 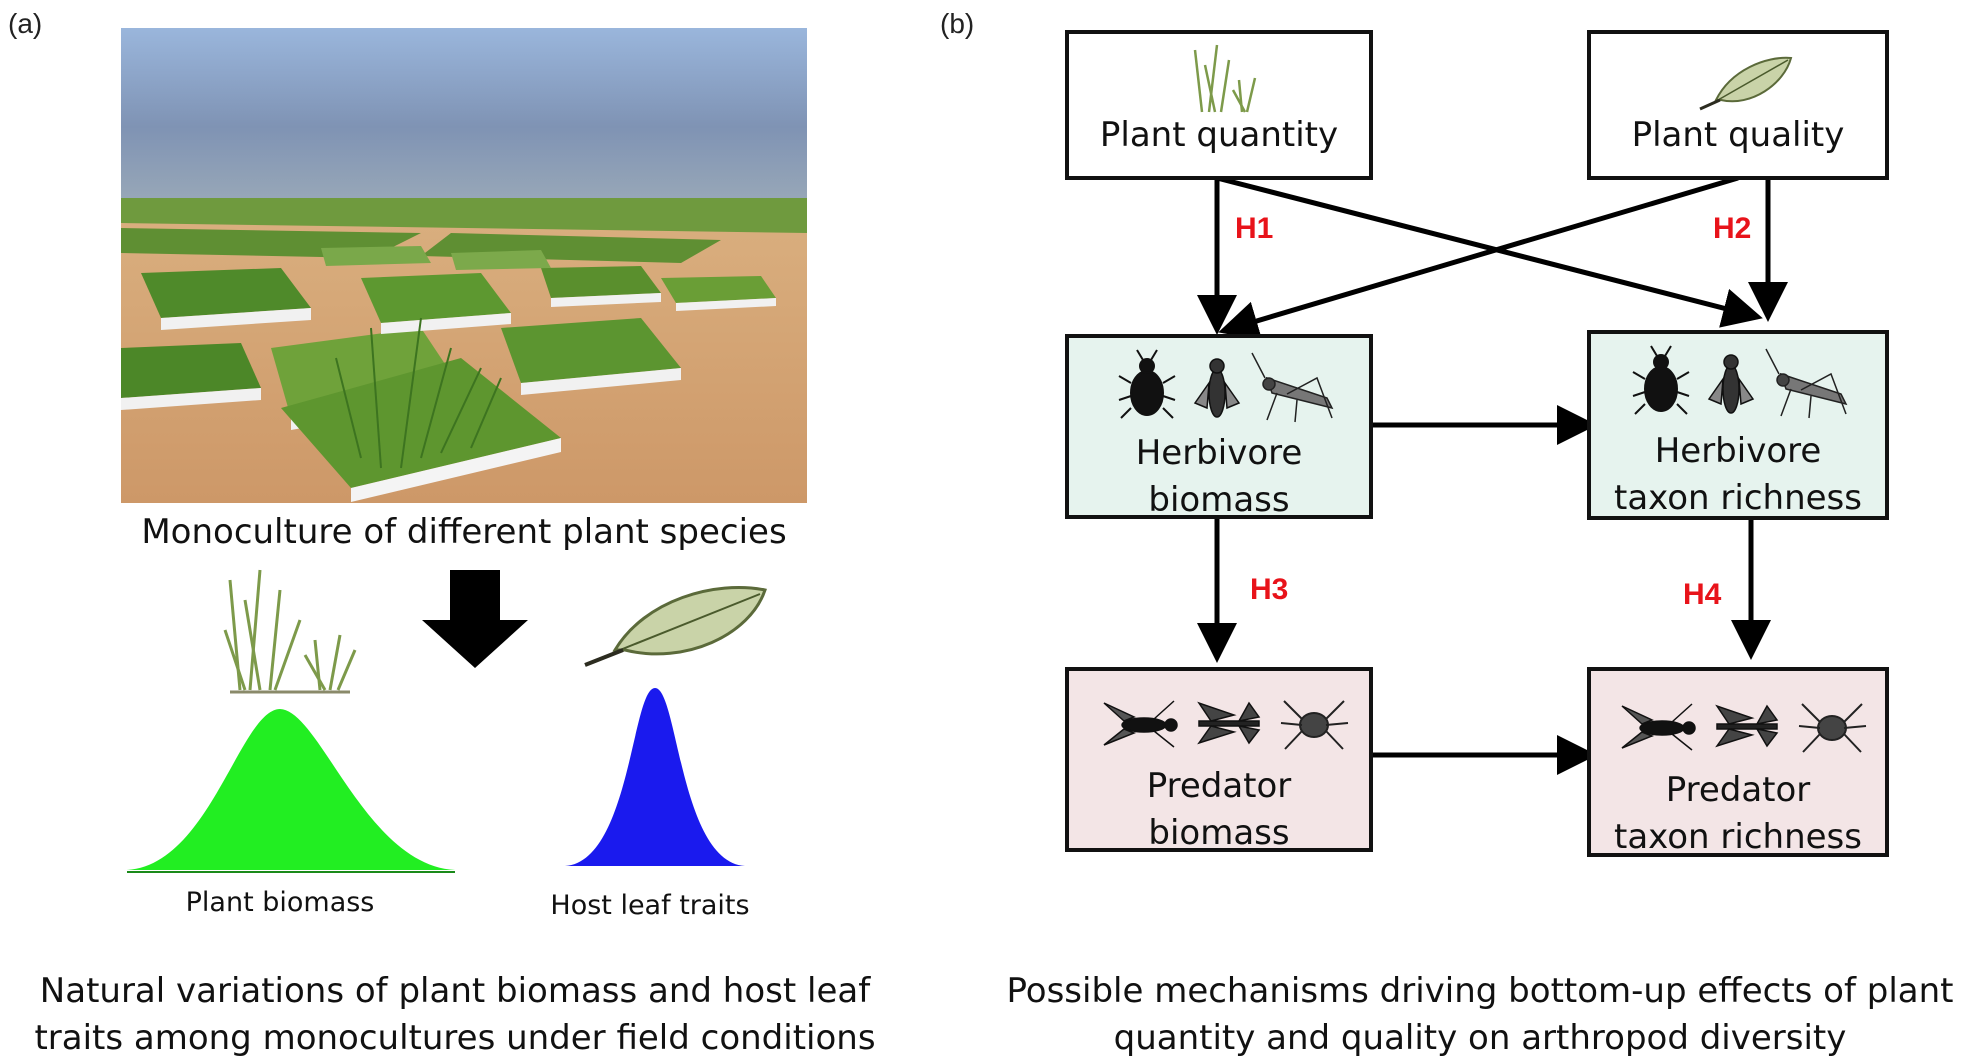 I want to click on hypothesis-h1: H1, so click(x=1254, y=228).